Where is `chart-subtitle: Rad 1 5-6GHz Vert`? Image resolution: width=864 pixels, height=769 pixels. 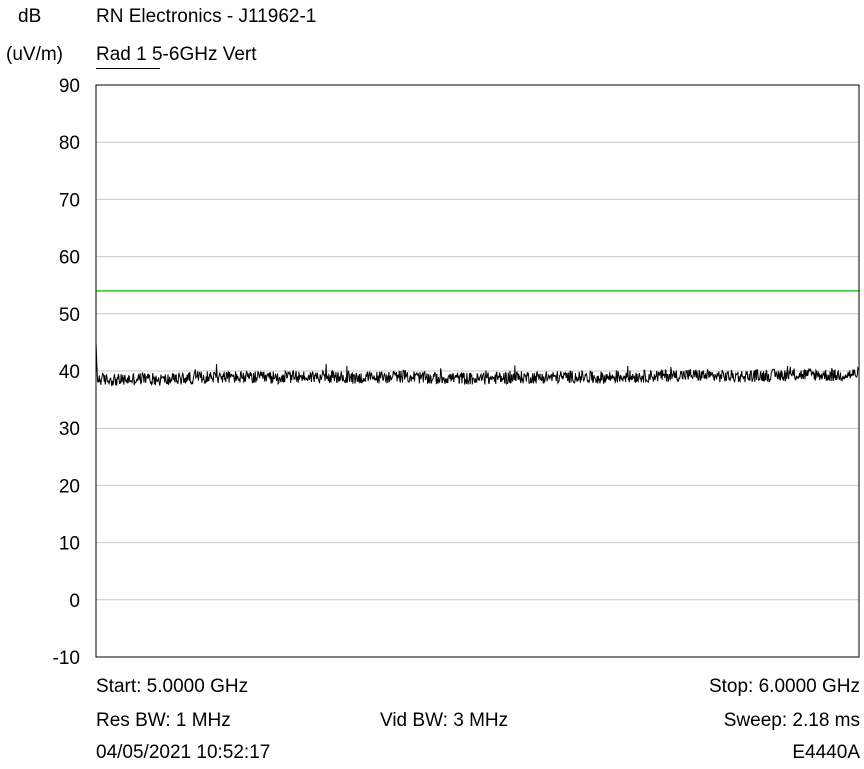
chart-subtitle: Rad 1 5-6GHz Vert is located at coordinates (176, 54).